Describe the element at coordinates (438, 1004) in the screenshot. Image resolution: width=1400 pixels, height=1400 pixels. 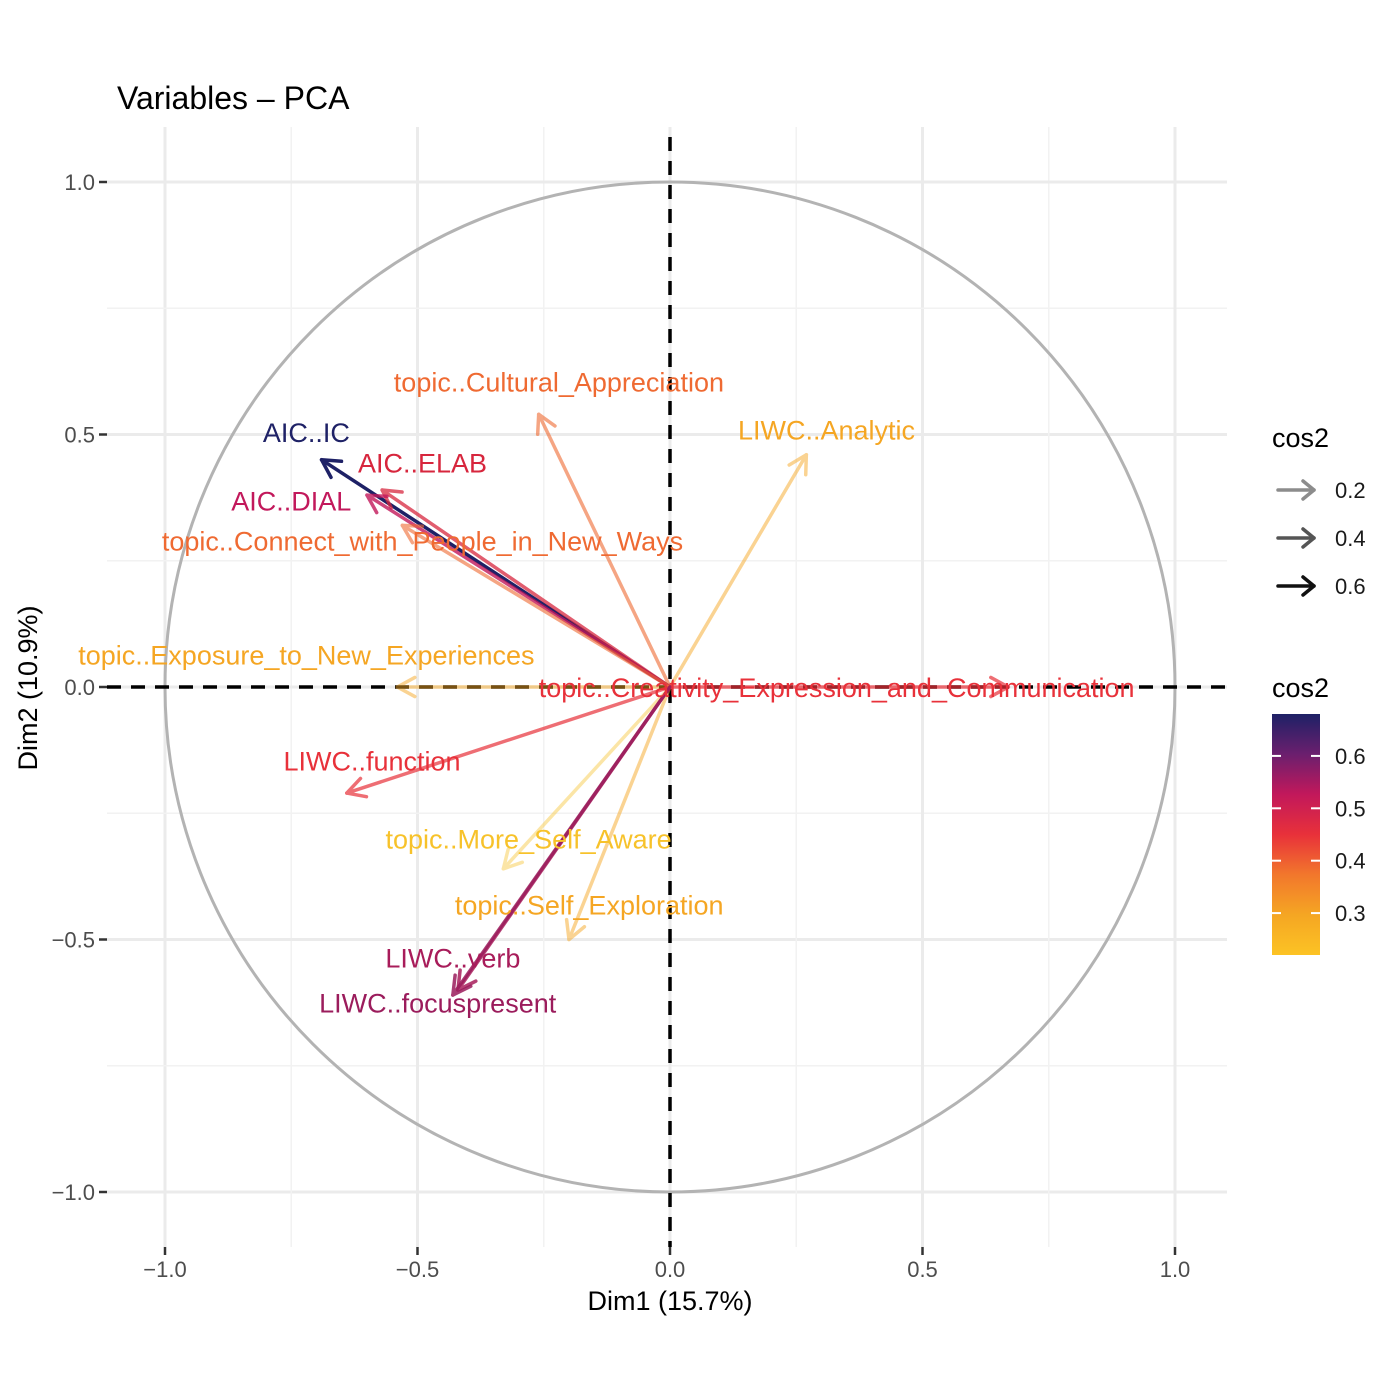
I see `variable-label-liwc-focuspresent: LIWC..focuspresent` at that location.